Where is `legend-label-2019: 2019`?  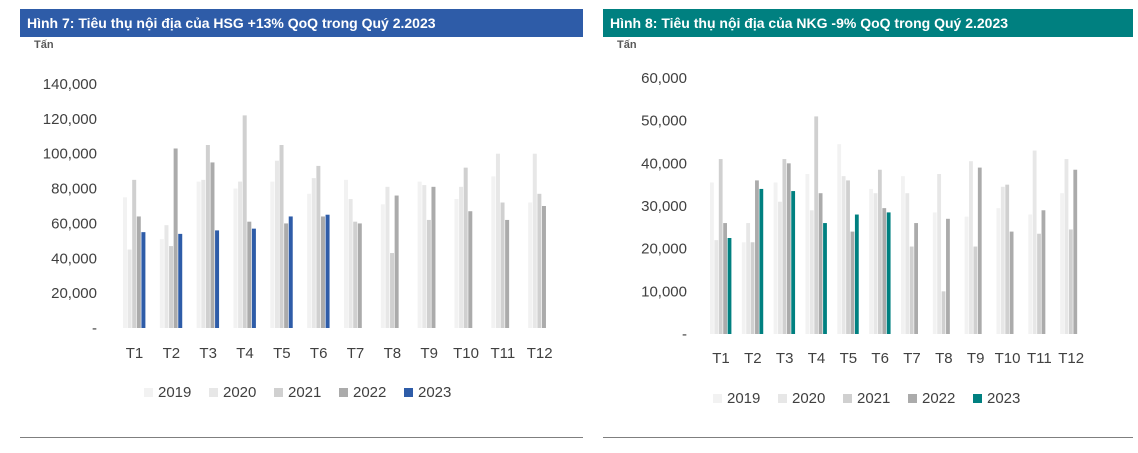 legend-label-2019: 2019 is located at coordinates (174, 392).